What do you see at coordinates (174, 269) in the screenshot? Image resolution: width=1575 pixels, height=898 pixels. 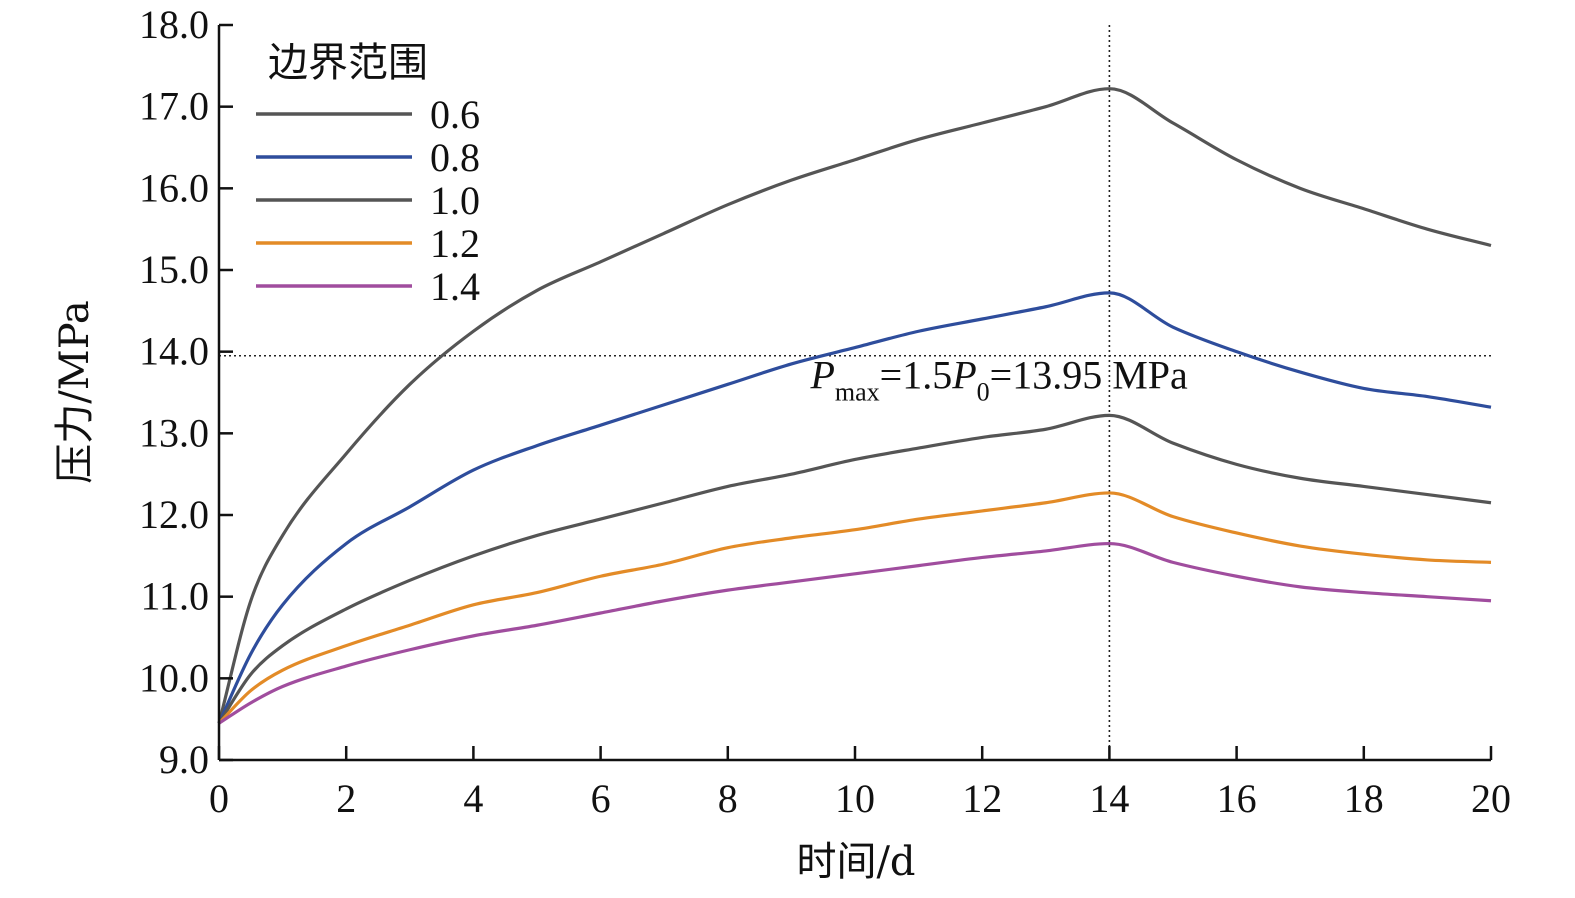 I see `y-tick-label: 15.0` at bounding box center [174, 269].